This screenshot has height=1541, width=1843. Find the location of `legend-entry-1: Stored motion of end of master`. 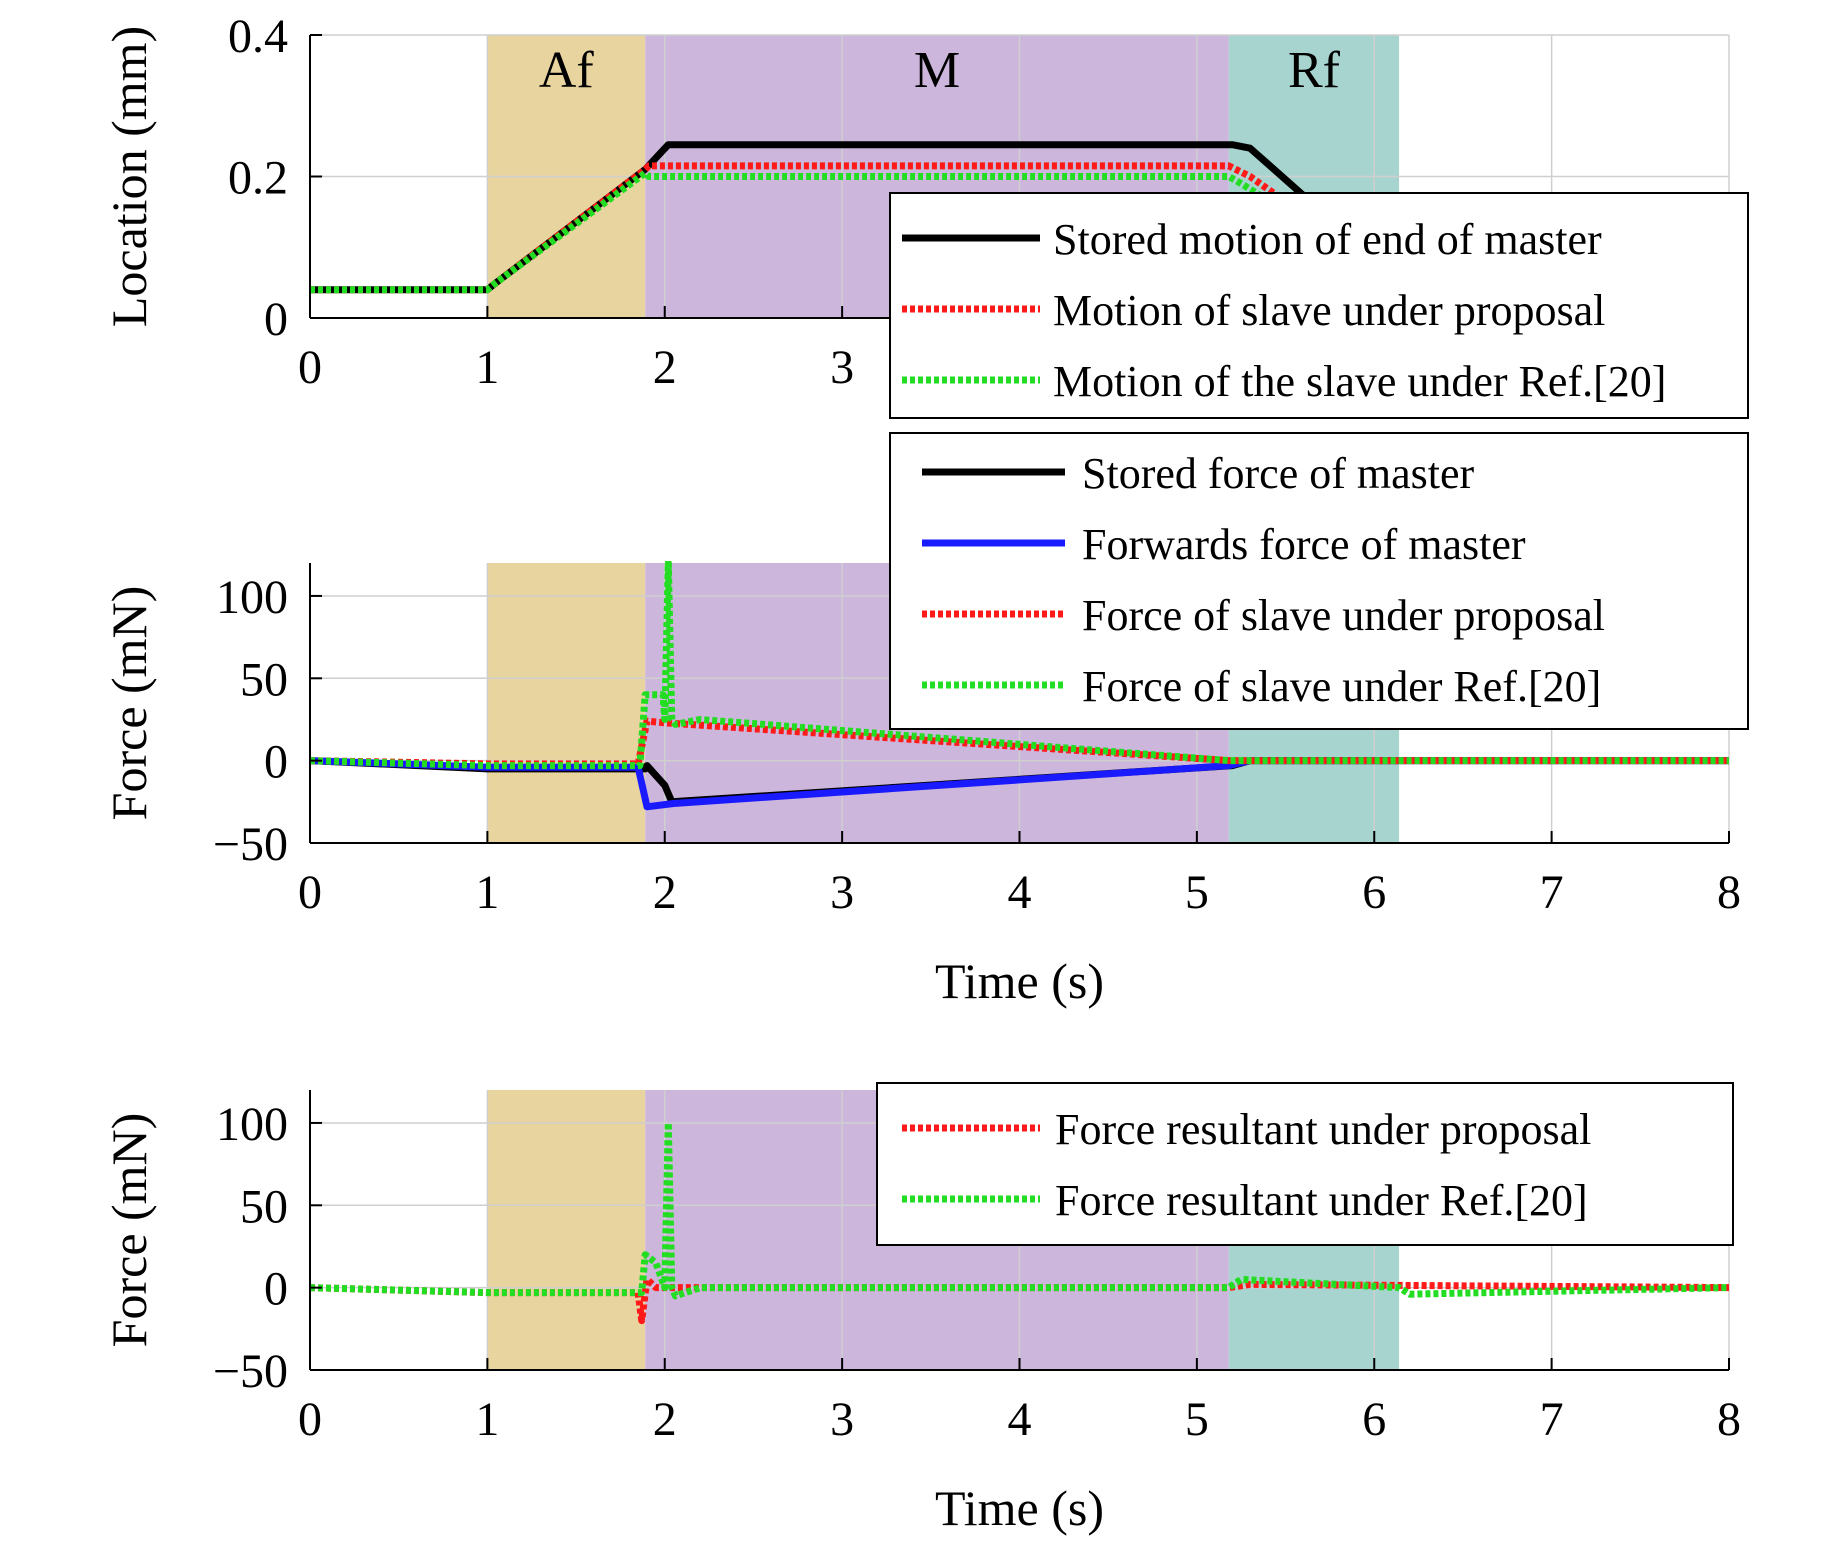

legend-entry-1: Stored motion of end of master is located at coordinates (1327, 239).